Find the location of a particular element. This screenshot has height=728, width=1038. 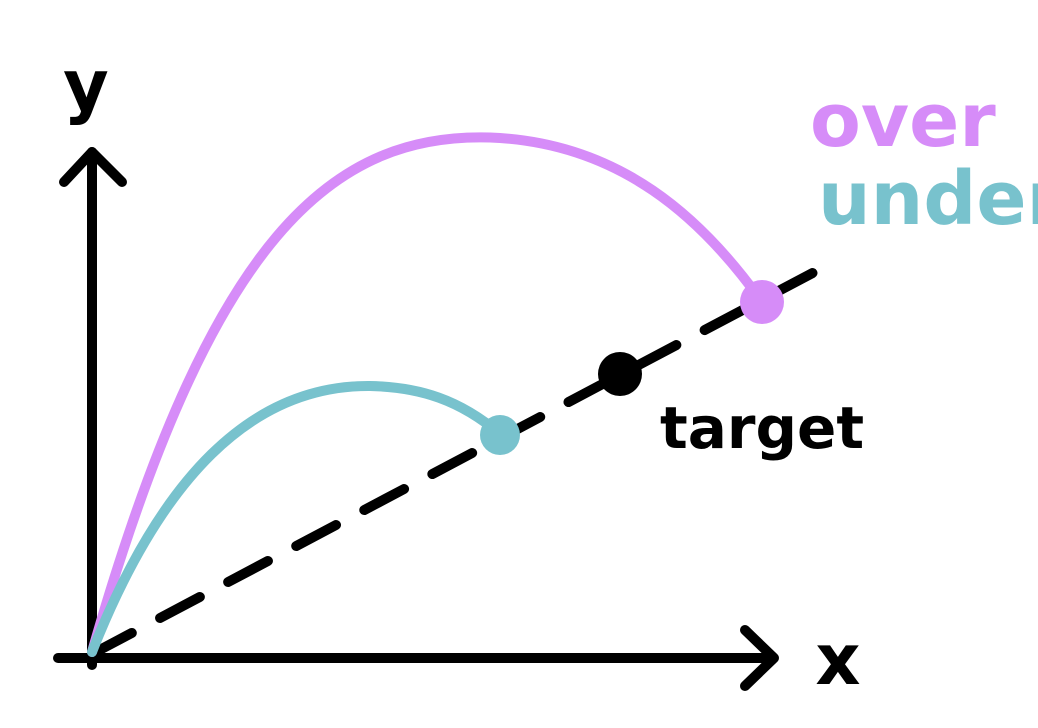

target-label: target is located at coordinates (762, 428).